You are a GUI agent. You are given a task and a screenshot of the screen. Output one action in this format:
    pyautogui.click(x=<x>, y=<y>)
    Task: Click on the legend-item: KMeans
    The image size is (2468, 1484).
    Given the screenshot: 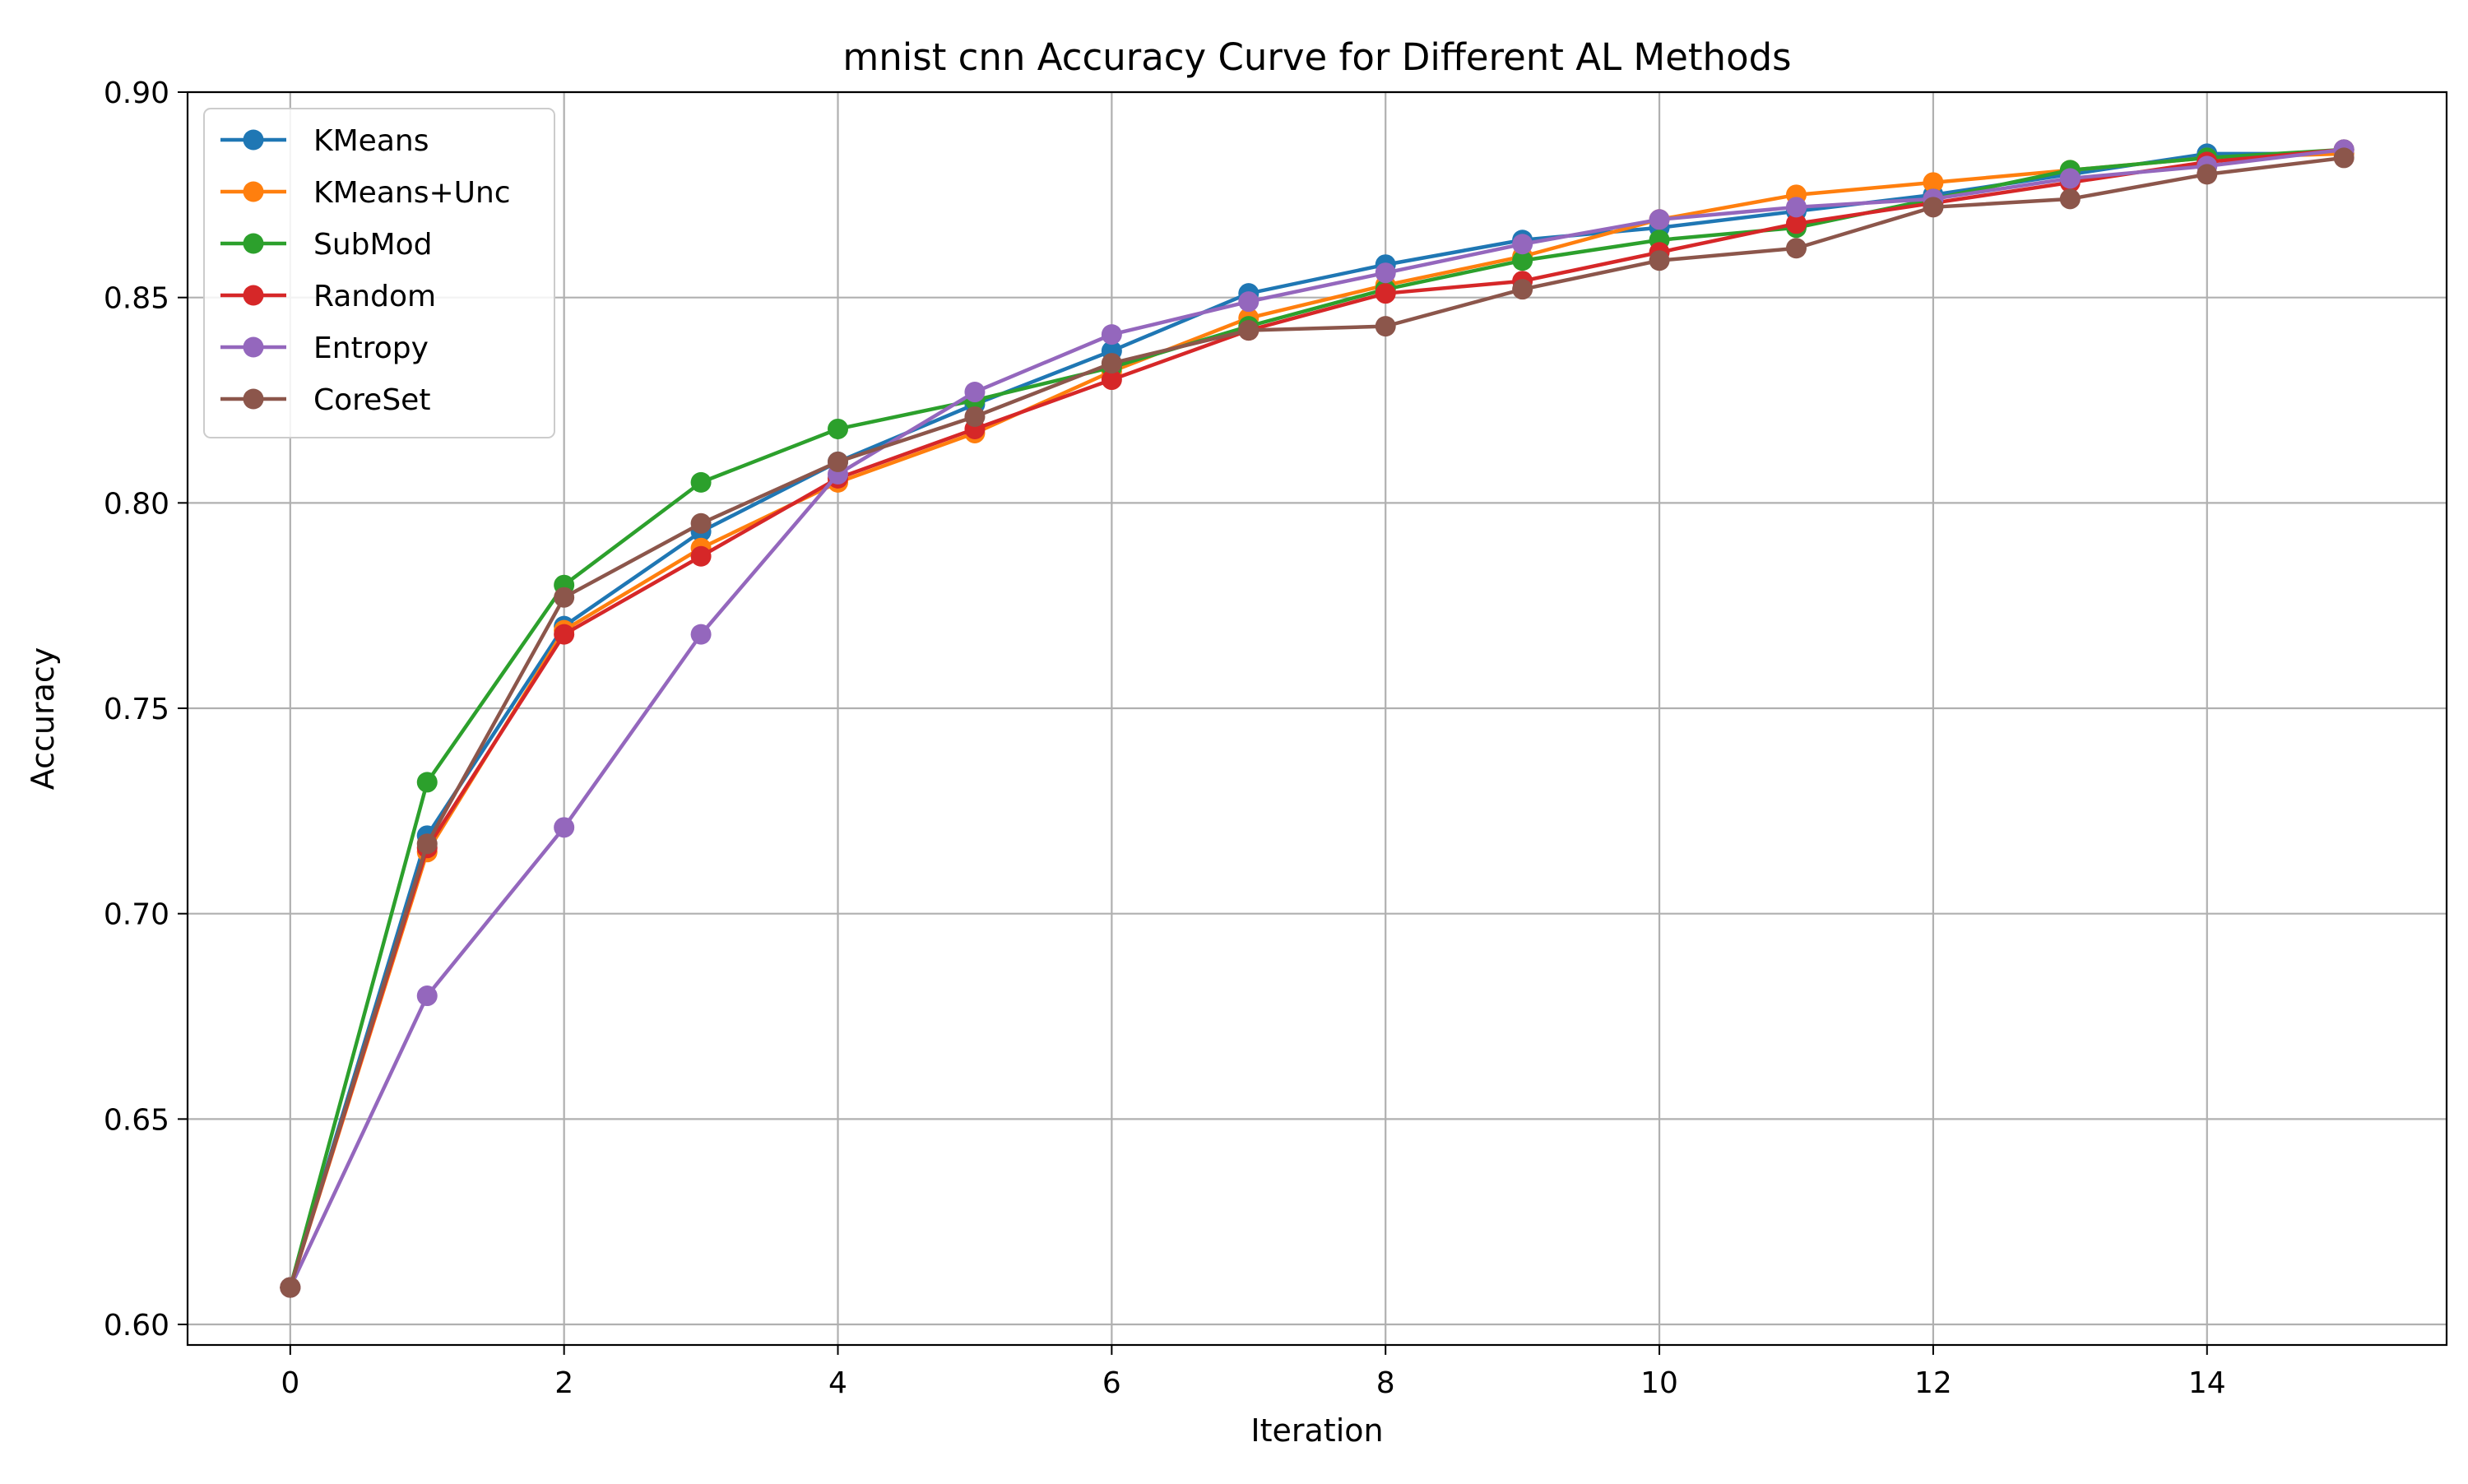 What is the action you would take?
    pyautogui.click(x=324, y=141)
    